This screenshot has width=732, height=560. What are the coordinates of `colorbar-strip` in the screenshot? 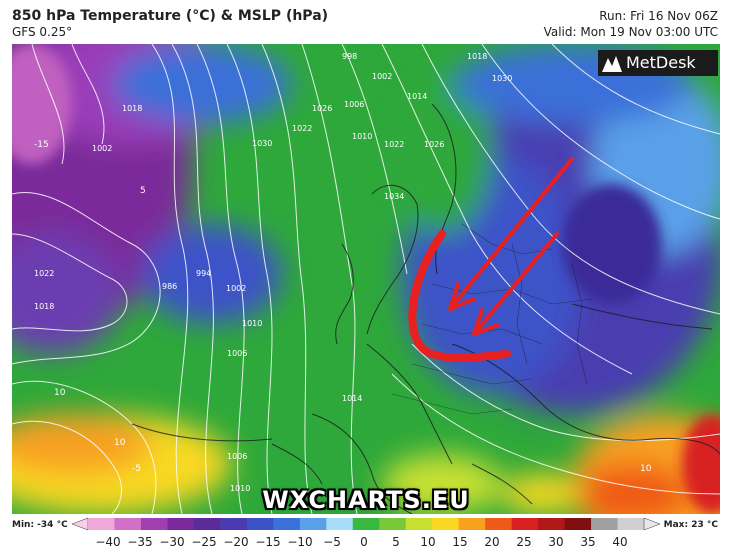 It's located at (366, 524).